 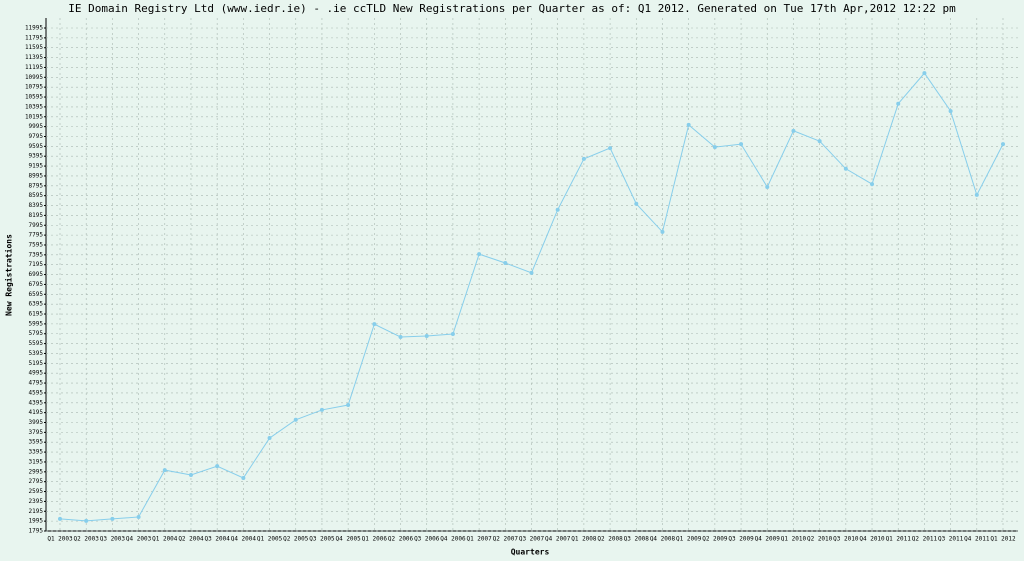 What do you see at coordinates (36, 156) in the screenshot?
I see `y-tick-label: 9395` at bounding box center [36, 156].